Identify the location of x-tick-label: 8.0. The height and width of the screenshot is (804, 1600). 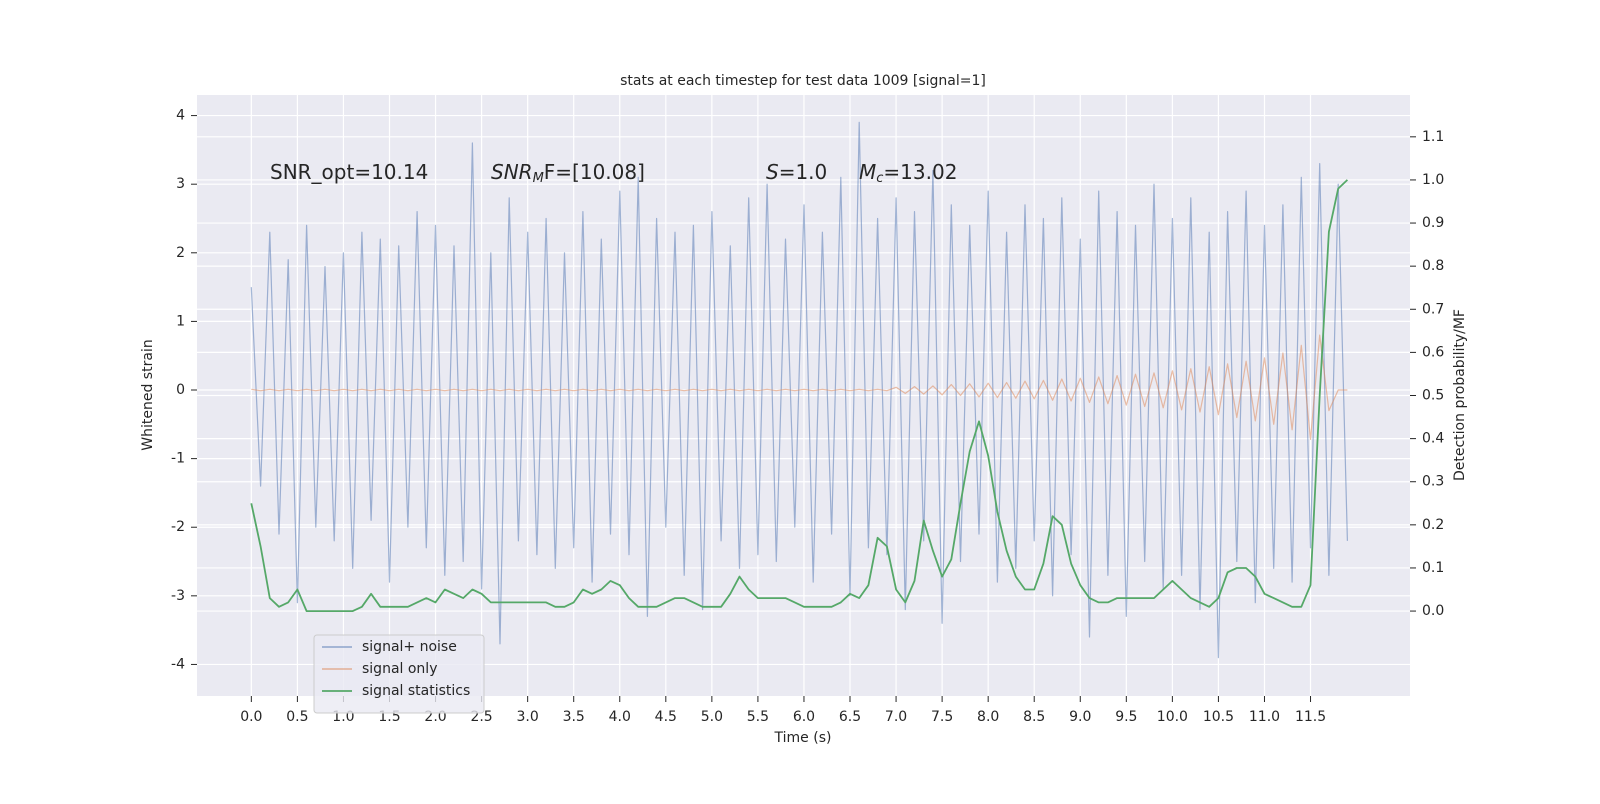
(988, 717).